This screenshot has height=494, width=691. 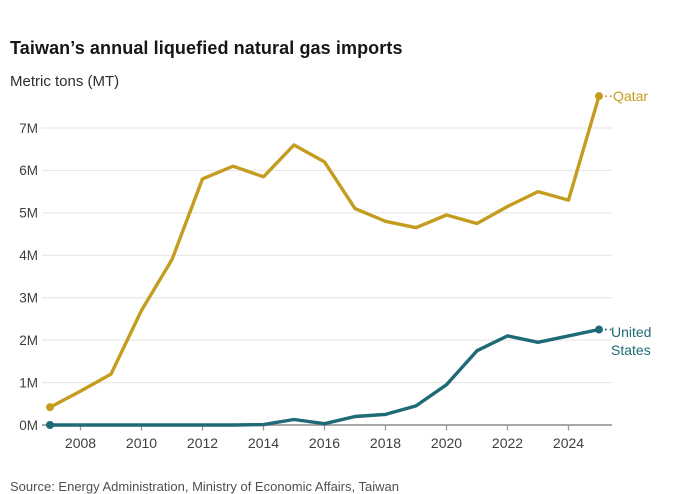 I want to click on y-tick-label-4M: 4M, so click(x=28, y=255).